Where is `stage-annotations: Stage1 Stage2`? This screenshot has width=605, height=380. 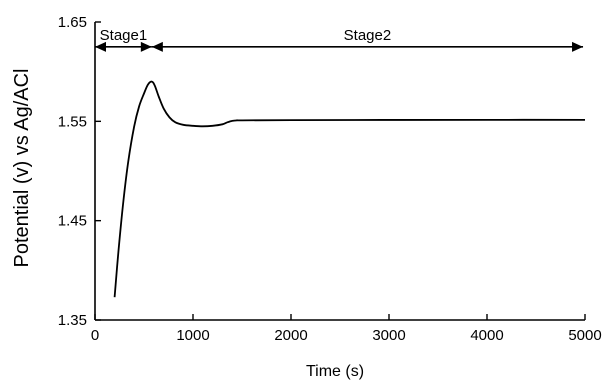 stage-annotations: Stage1 Stage2 is located at coordinates (339, 39).